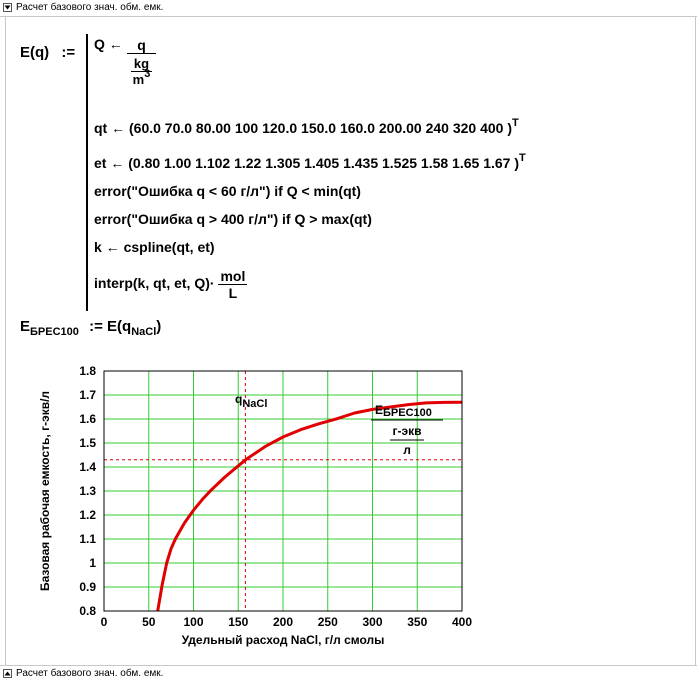 The height and width of the screenshot is (686, 697). I want to click on function-name: E(q) :=, so click(47, 52).